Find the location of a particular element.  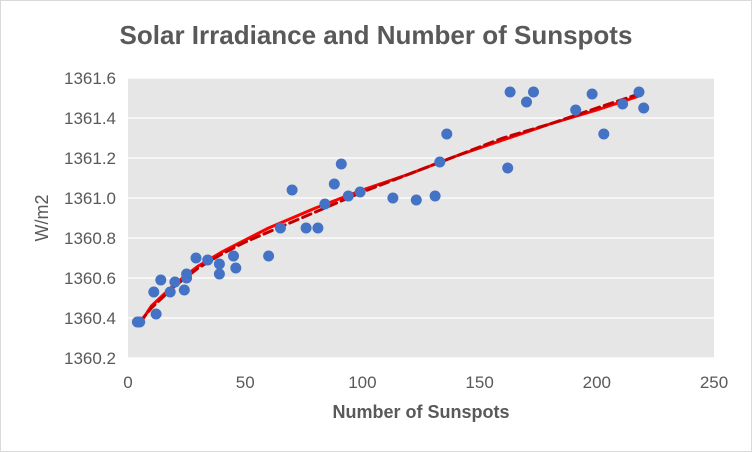

y-tick-label: 1360.2 is located at coordinates (90, 358).